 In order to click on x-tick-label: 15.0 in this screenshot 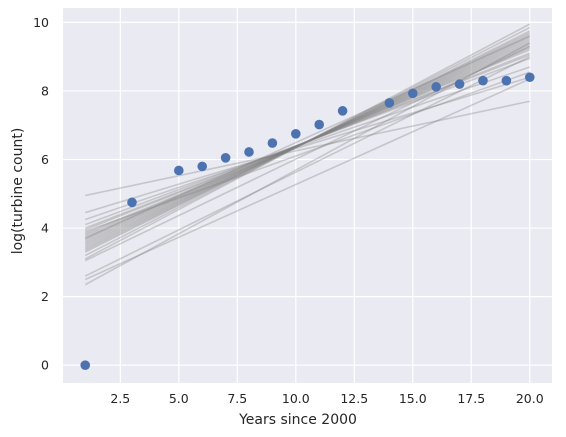, I will do `click(413, 398)`.